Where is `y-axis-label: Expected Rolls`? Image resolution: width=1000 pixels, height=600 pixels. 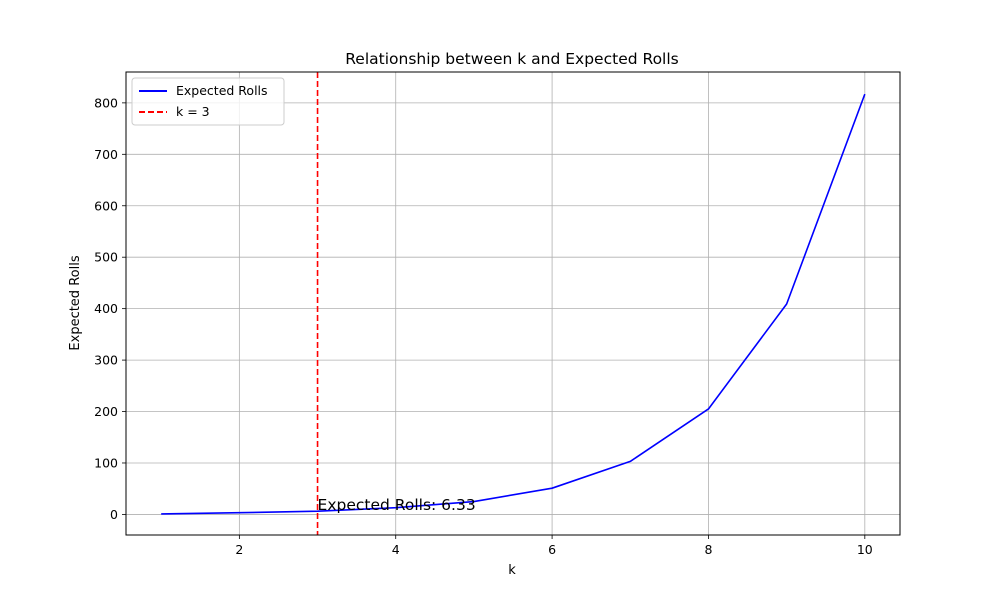 y-axis-label: Expected Rolls is located at coordinates (75, 302).